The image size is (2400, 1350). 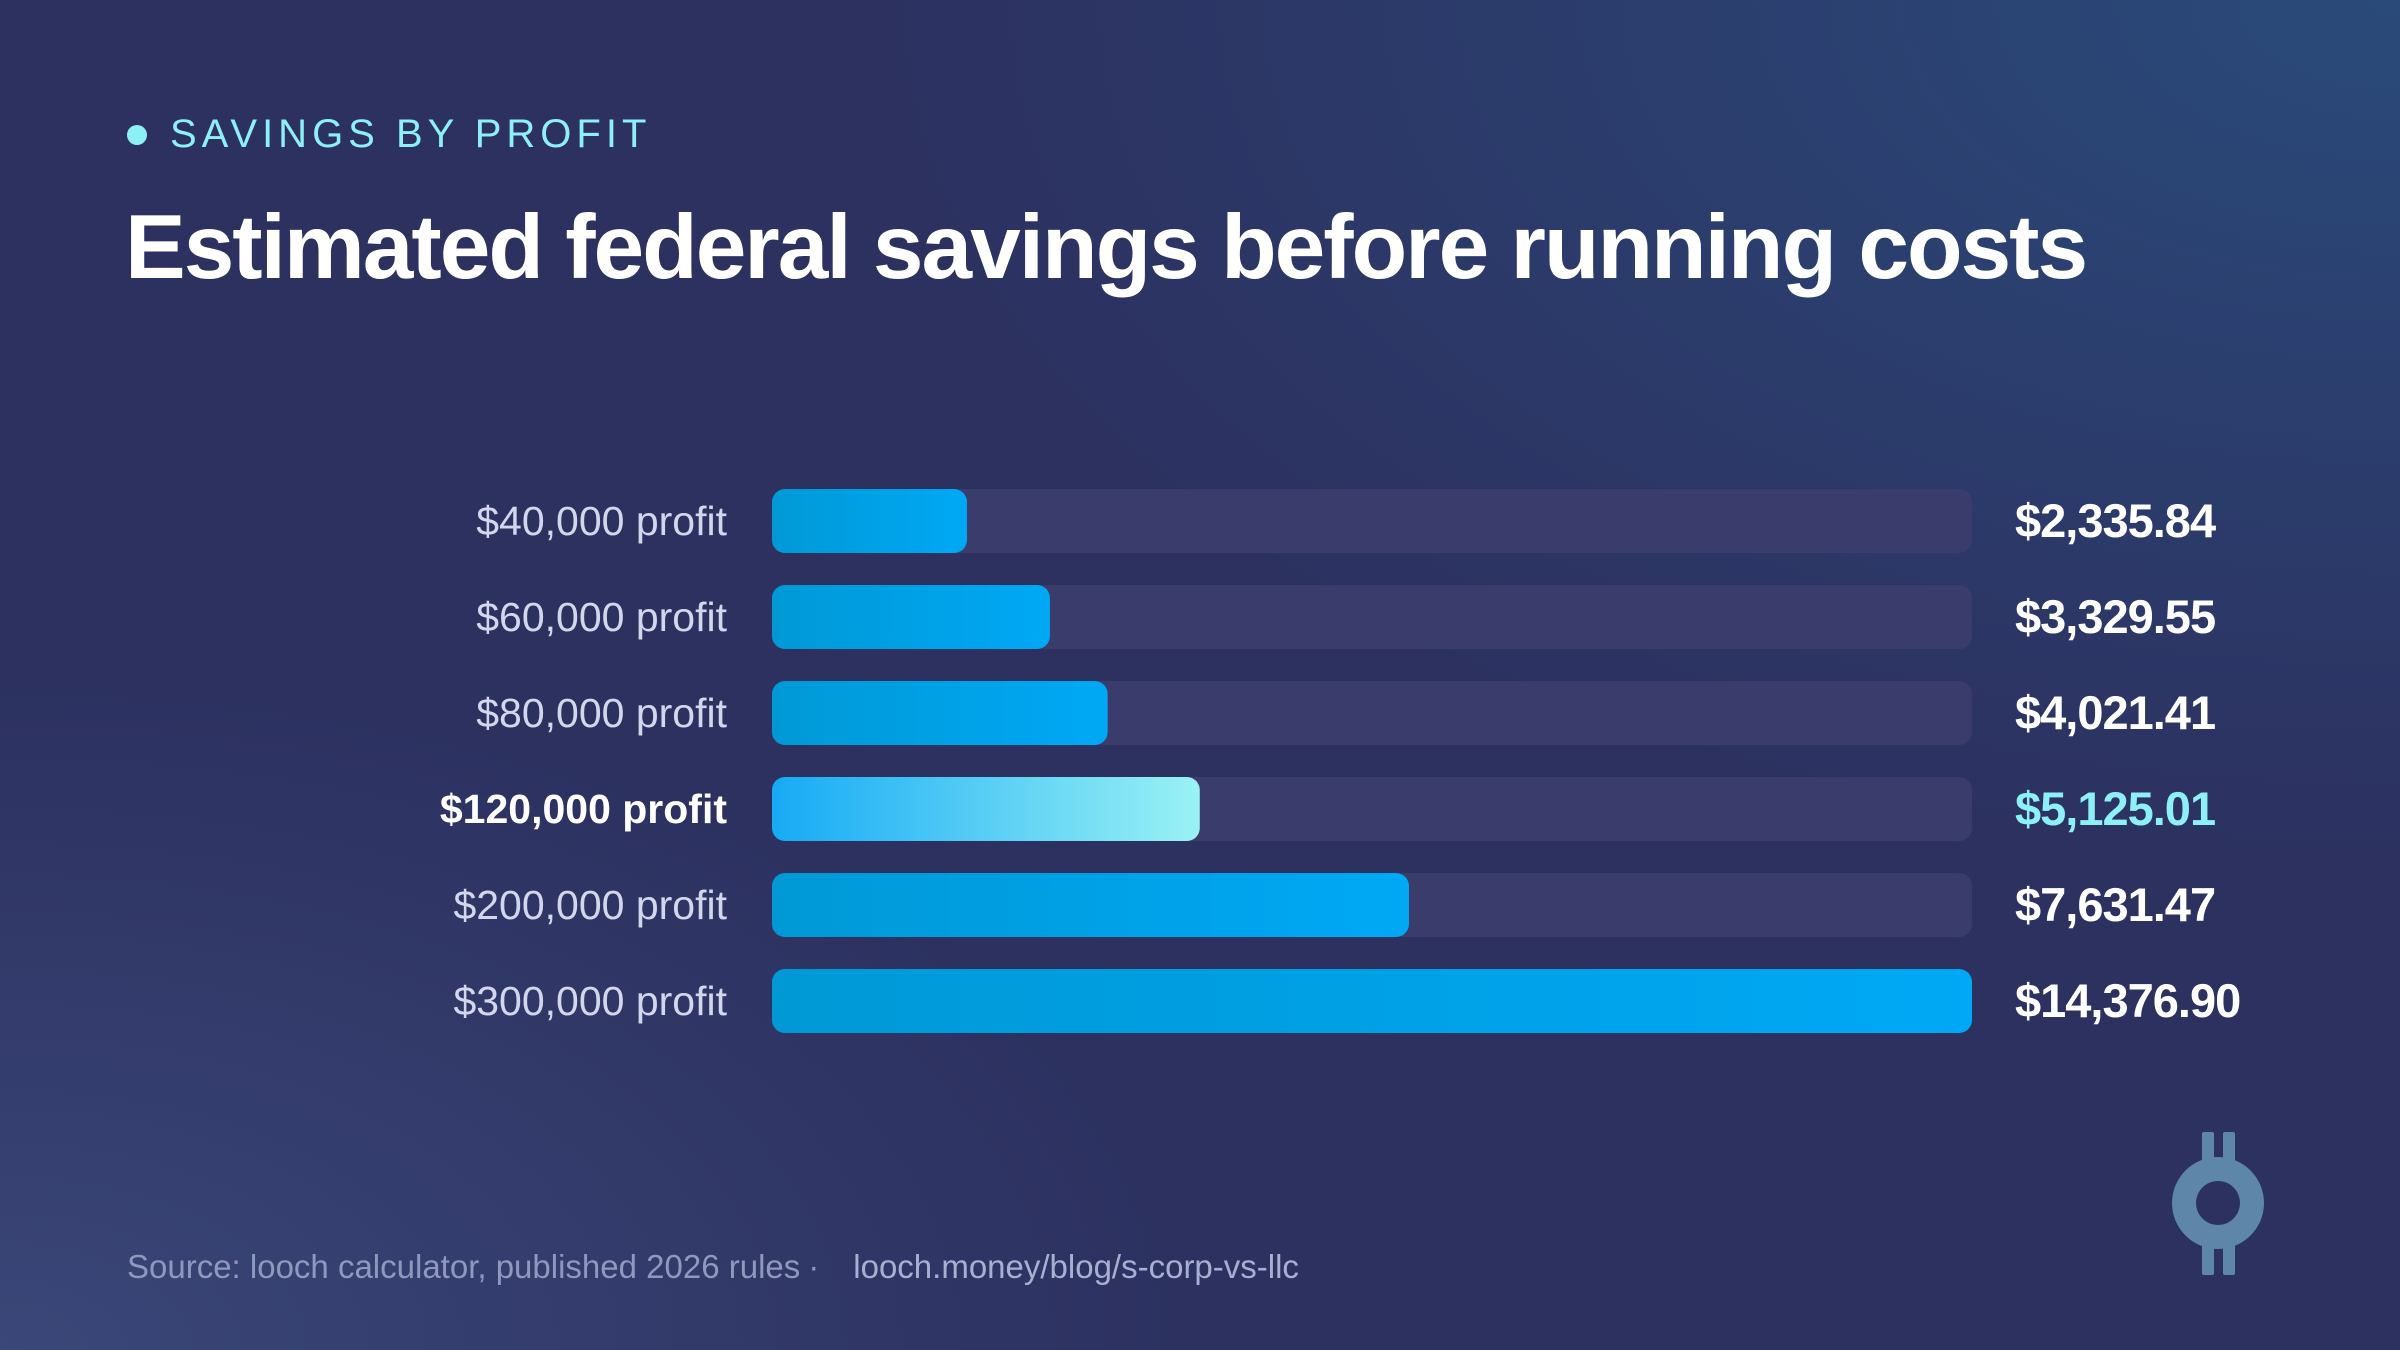 I want to click on category-label: $40,000 profit, so click(x=601, y=521).